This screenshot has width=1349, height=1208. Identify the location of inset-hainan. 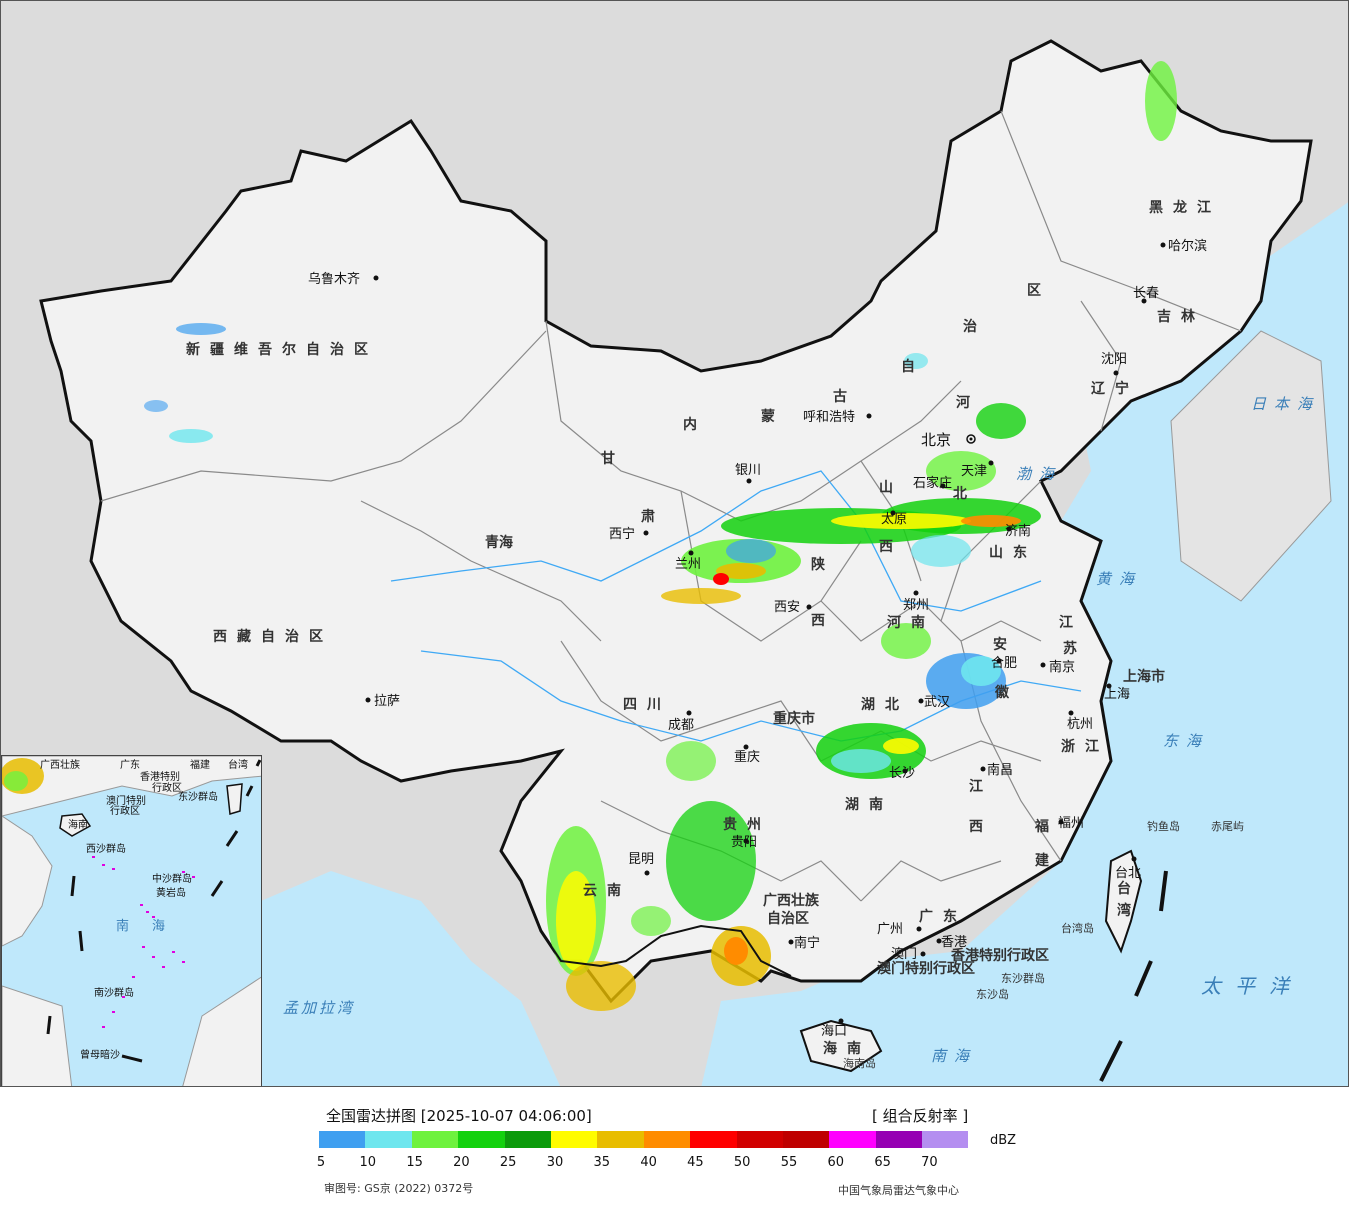
(75, 825).